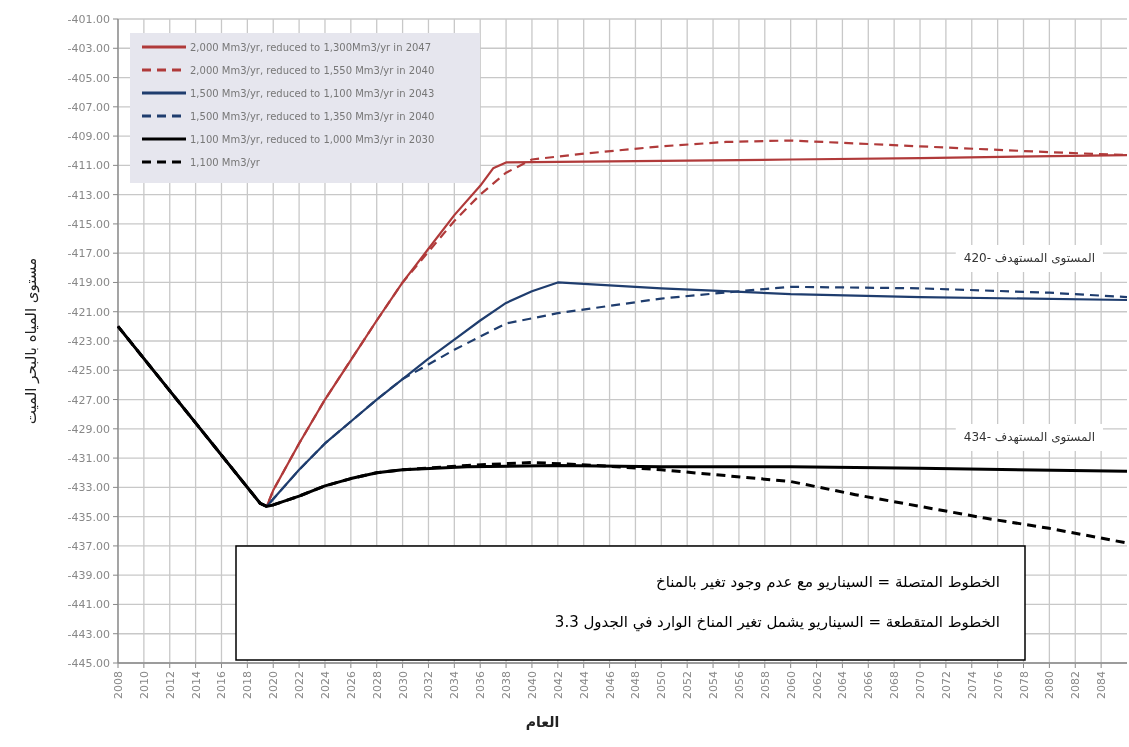  I want to click on x-tick-label: 2046, so click(610, 685).